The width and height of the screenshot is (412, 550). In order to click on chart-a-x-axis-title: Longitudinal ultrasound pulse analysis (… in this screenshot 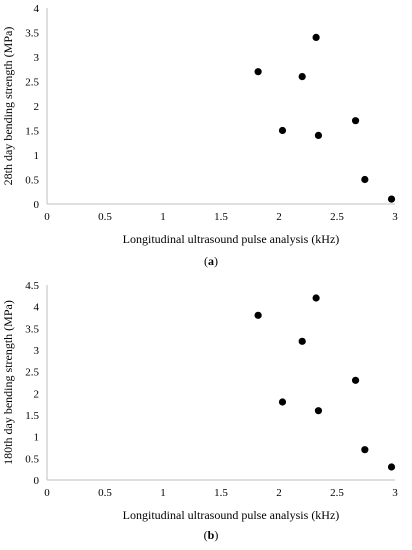, I will do `click(231, 239)`.